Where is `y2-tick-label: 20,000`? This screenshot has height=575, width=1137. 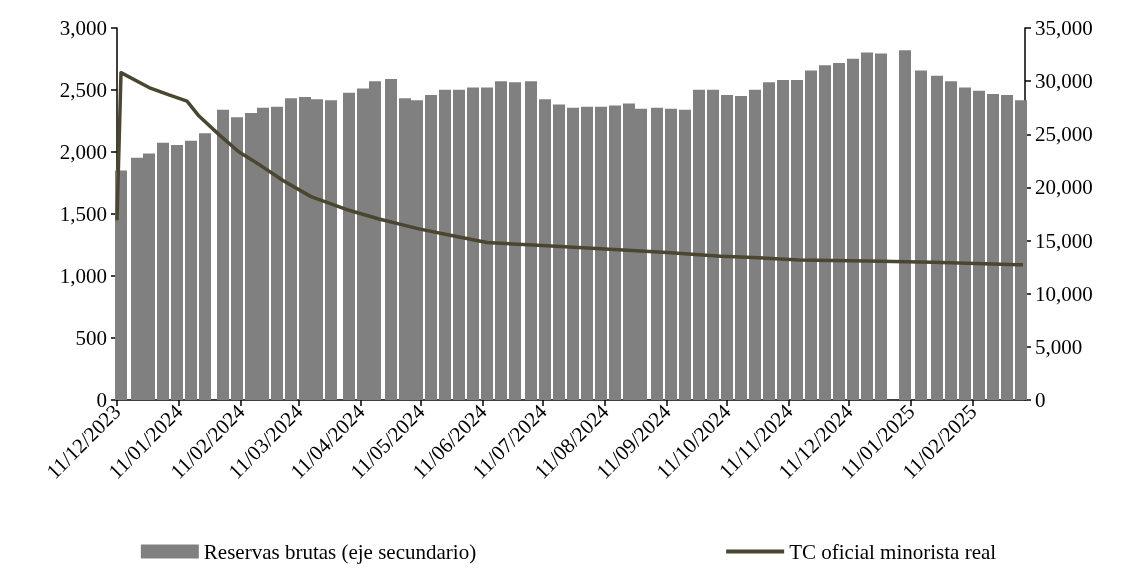 y2-tick-label: 20,000 is located at coordinates (1064, 187).